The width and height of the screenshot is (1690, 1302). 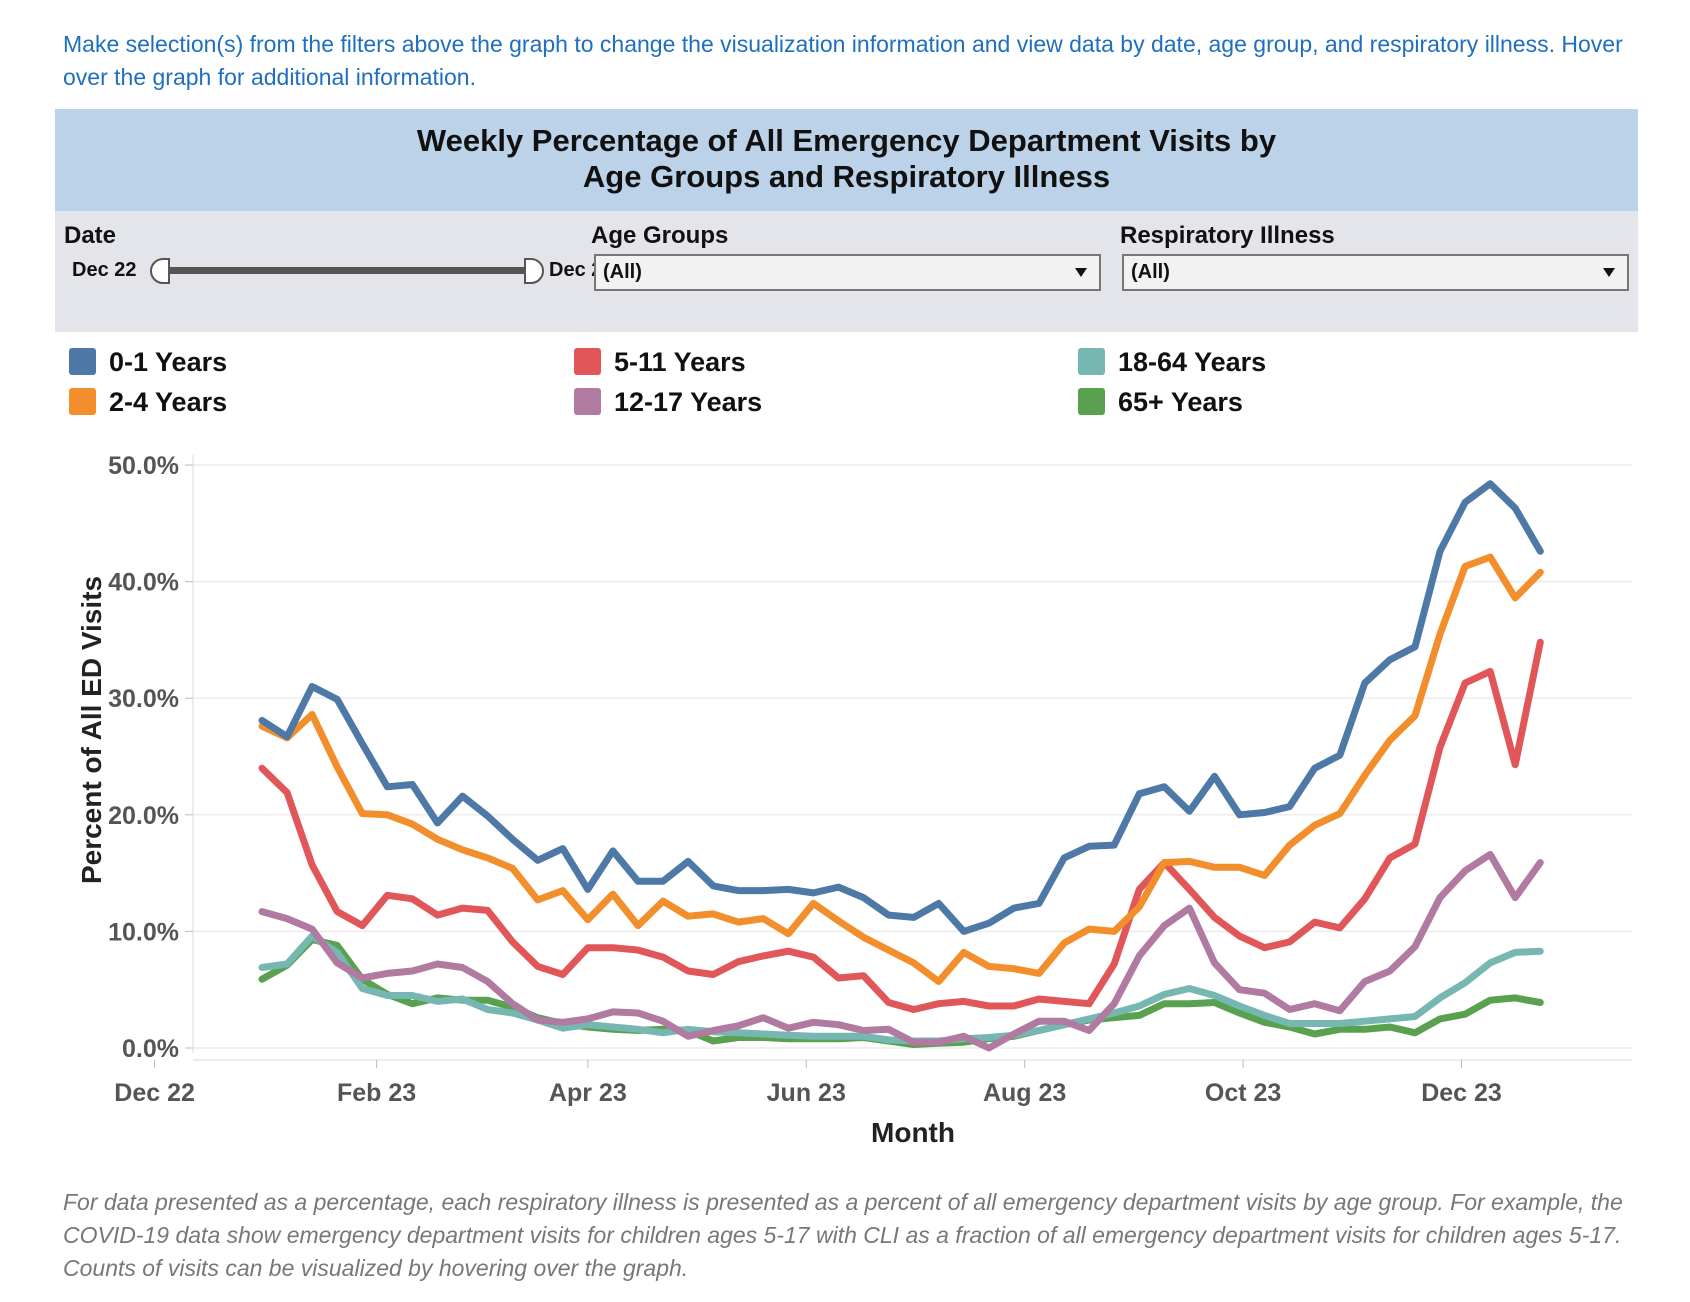 What do you see at coordinates (660, 235) in the screenshot?
I see `age-groups-filter-label: Age Groups` at bounding box center [660, 235].